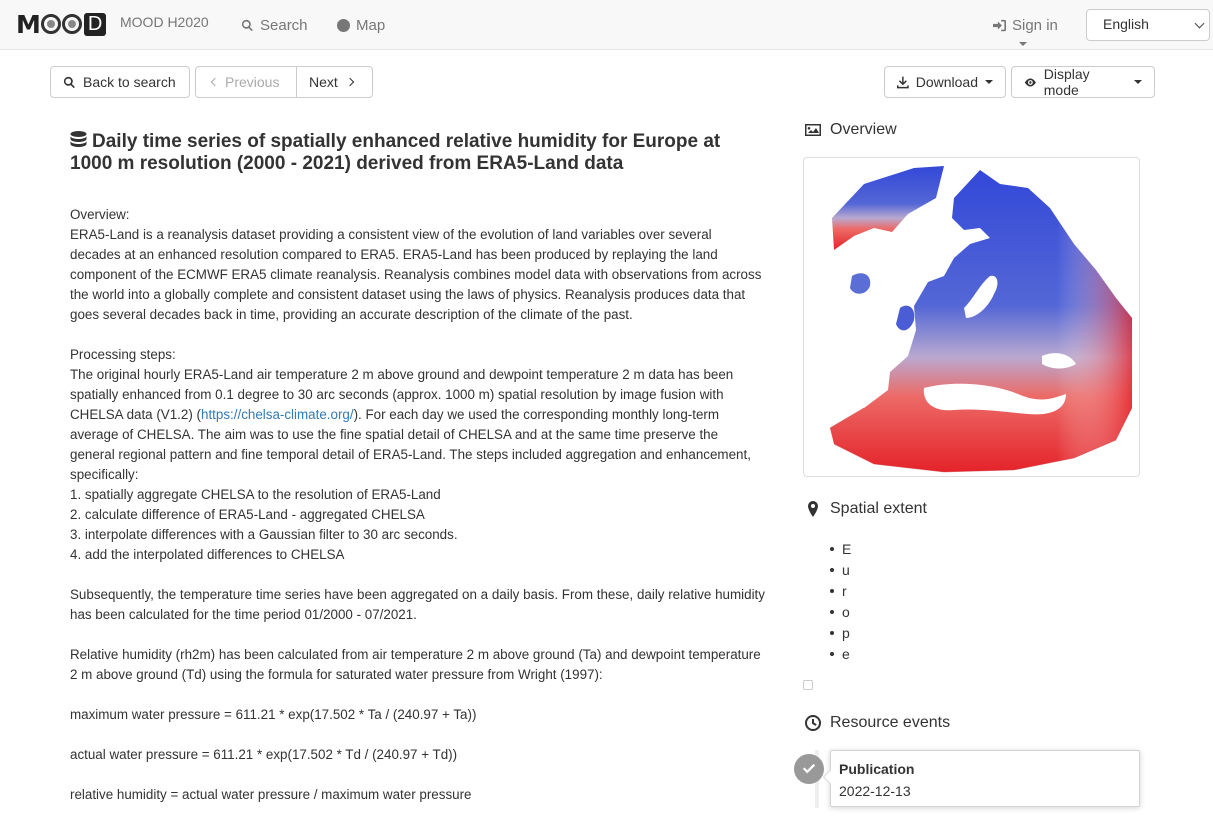 Image resolution: width=1213 pixels, height=816 pixels. Describe the element at coordinates (28, 24) in the screenshot. I see `logo-letter-m: M` at that location.